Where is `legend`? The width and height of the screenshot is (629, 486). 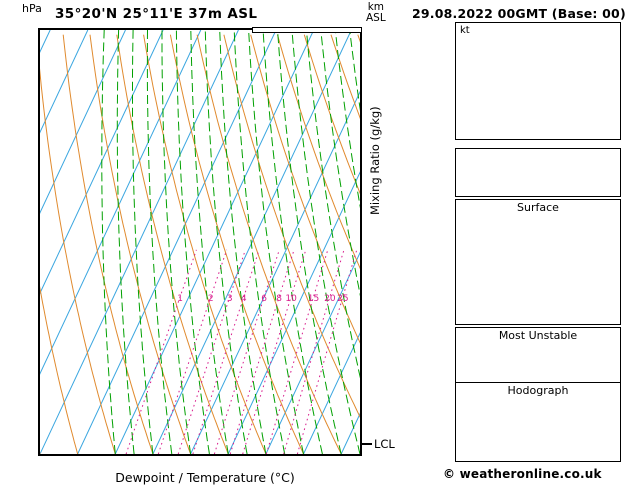
legend is located at coordinates (307, 30).